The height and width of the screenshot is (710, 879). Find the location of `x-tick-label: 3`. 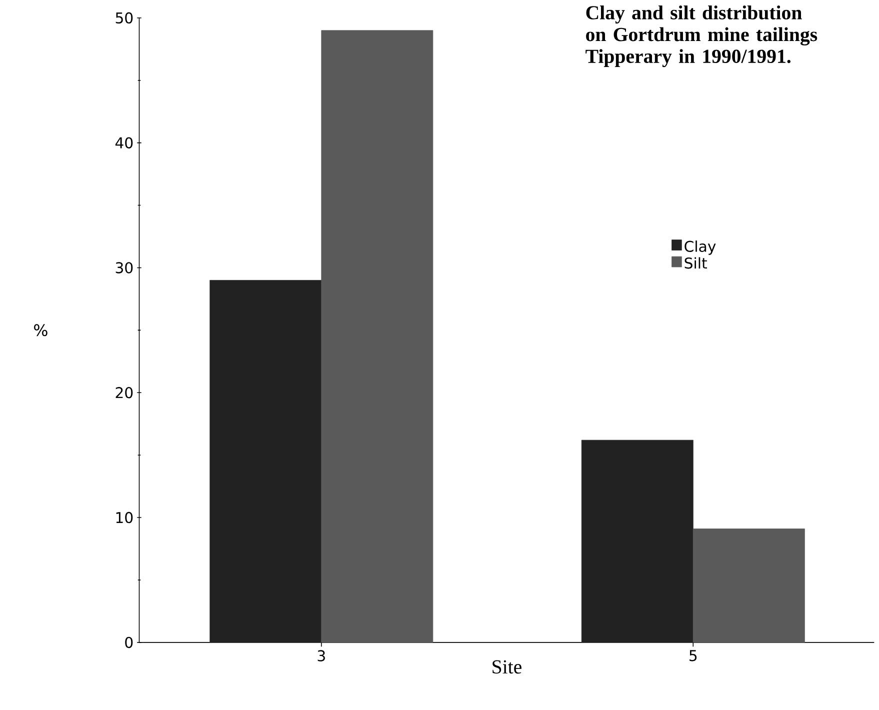

x-tick-label: 3 is located at coordinates (321, 656).